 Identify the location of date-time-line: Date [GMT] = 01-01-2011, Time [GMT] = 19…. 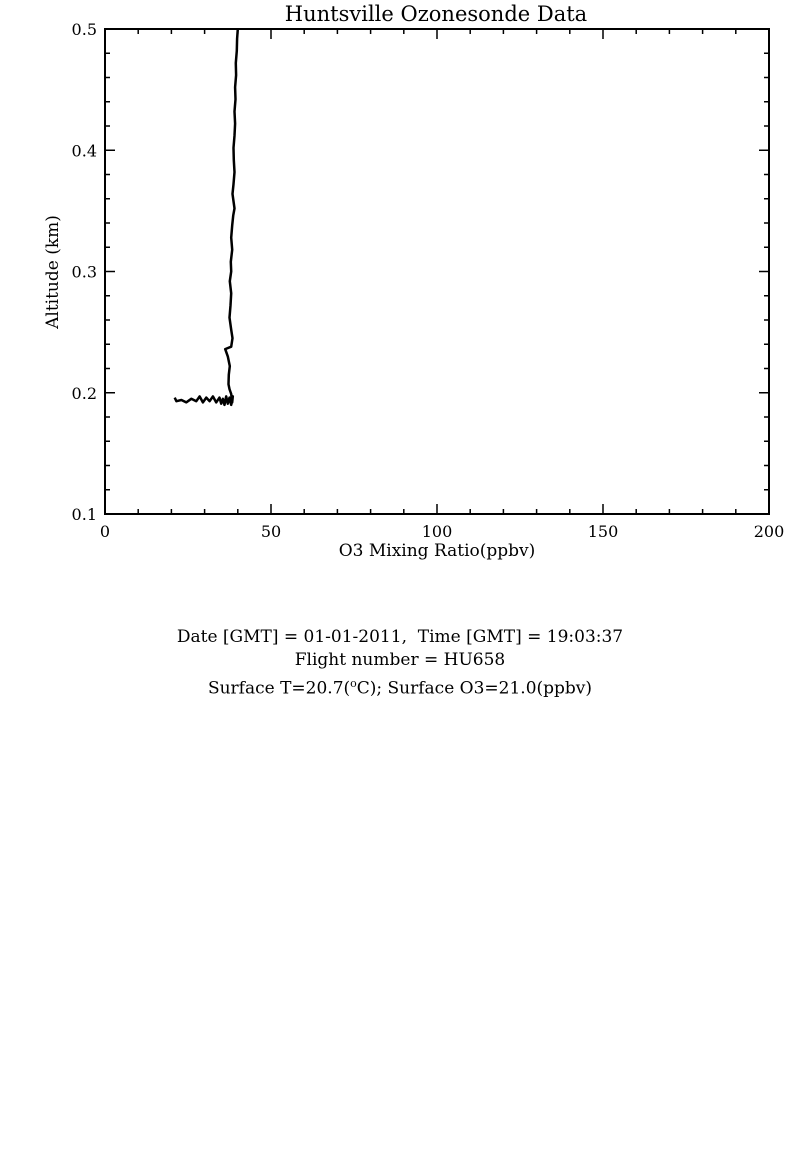
(400, 637).